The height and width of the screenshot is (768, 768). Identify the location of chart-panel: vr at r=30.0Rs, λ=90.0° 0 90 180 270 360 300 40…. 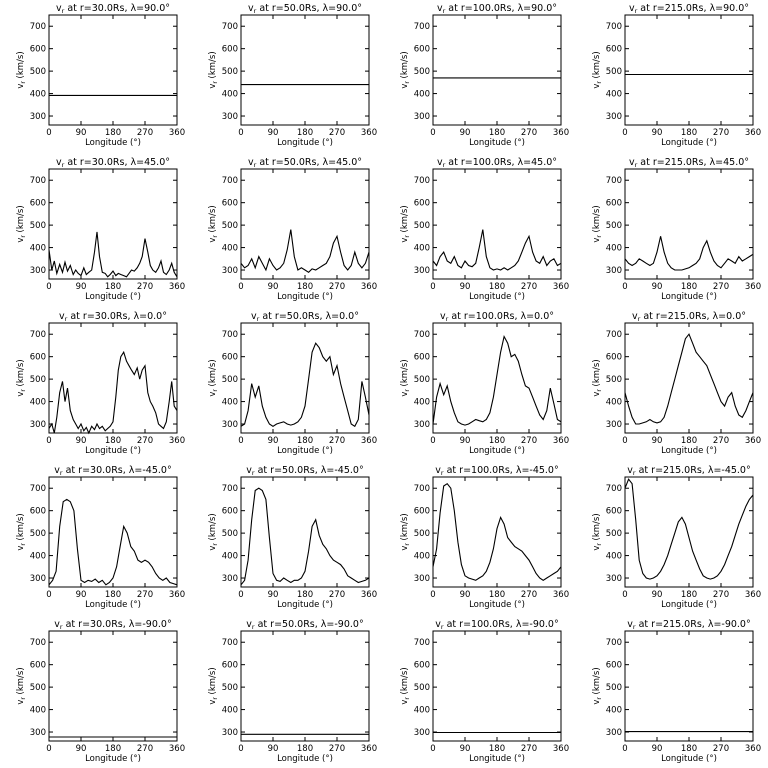
(100, 75).